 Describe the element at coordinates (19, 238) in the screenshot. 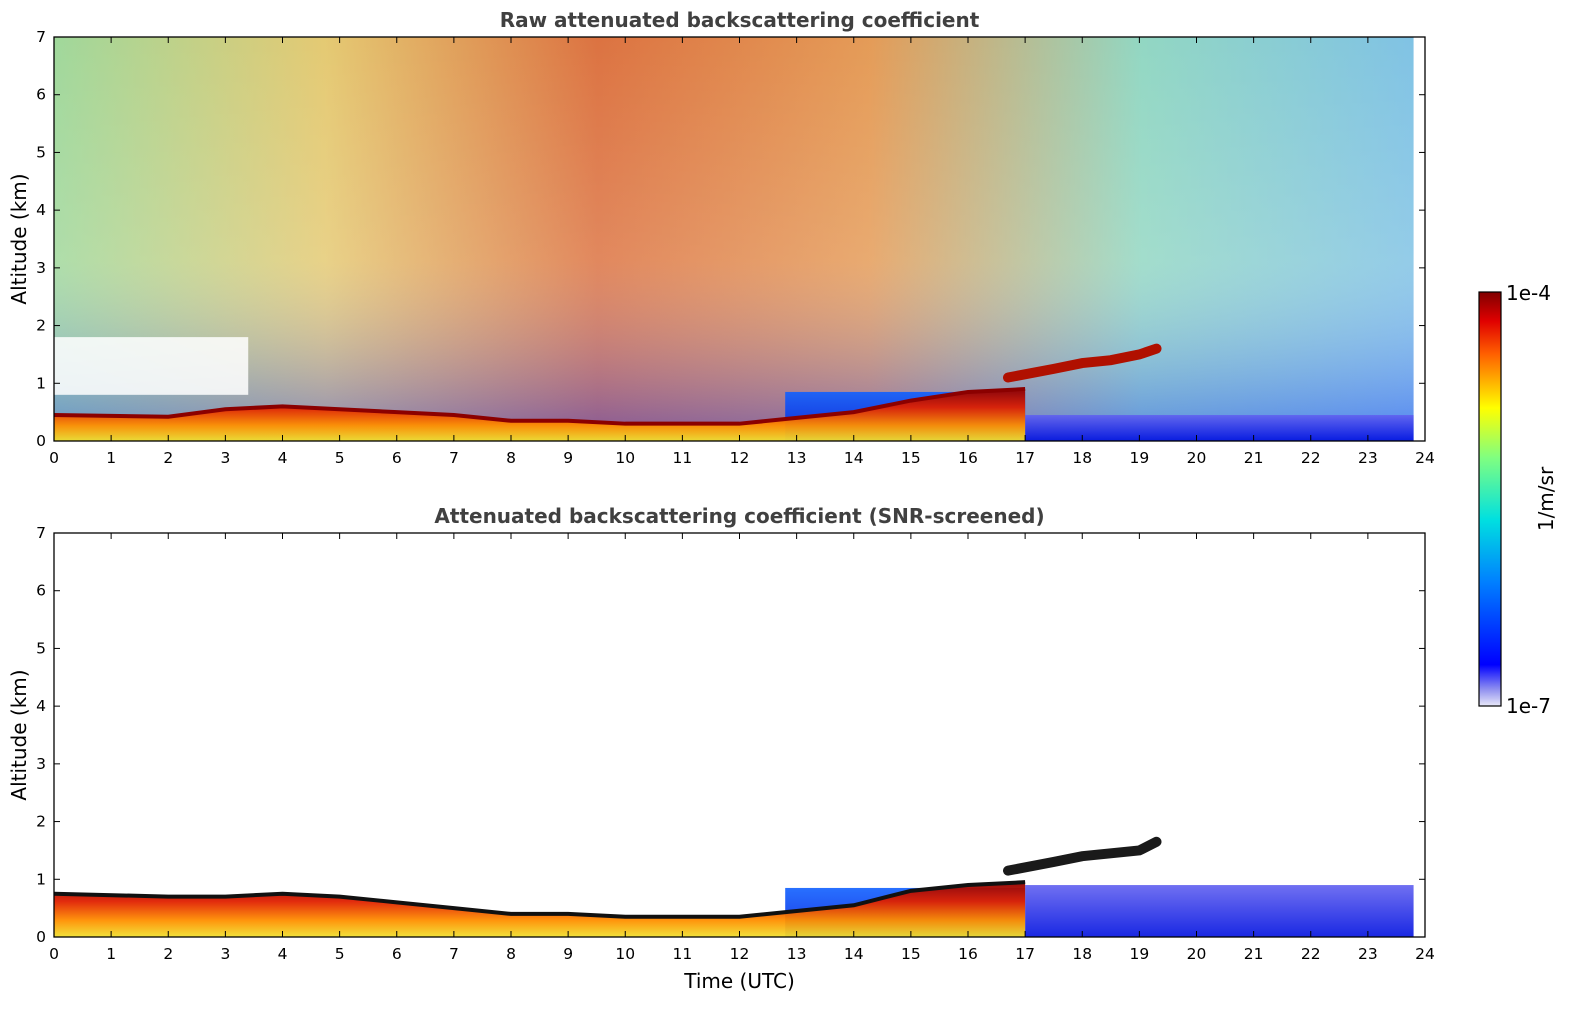

I see `raw-y-axis-label: Altitude (km)` at that location.